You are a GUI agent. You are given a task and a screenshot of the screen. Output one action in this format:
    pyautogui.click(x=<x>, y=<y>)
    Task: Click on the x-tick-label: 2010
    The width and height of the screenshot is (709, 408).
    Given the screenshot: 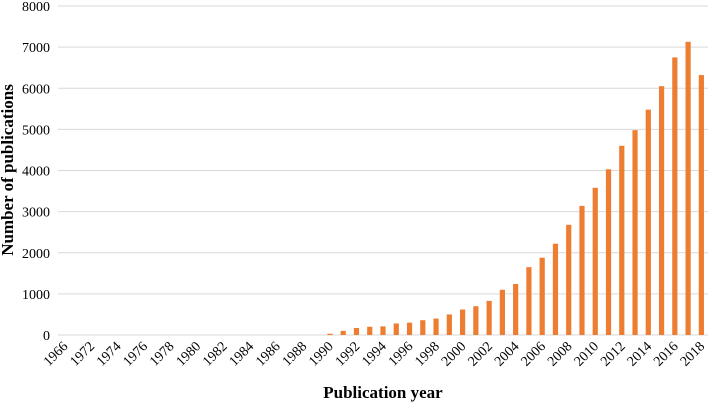 What is the action you would take?
    pyautogui.click(x=587, y=354)
    